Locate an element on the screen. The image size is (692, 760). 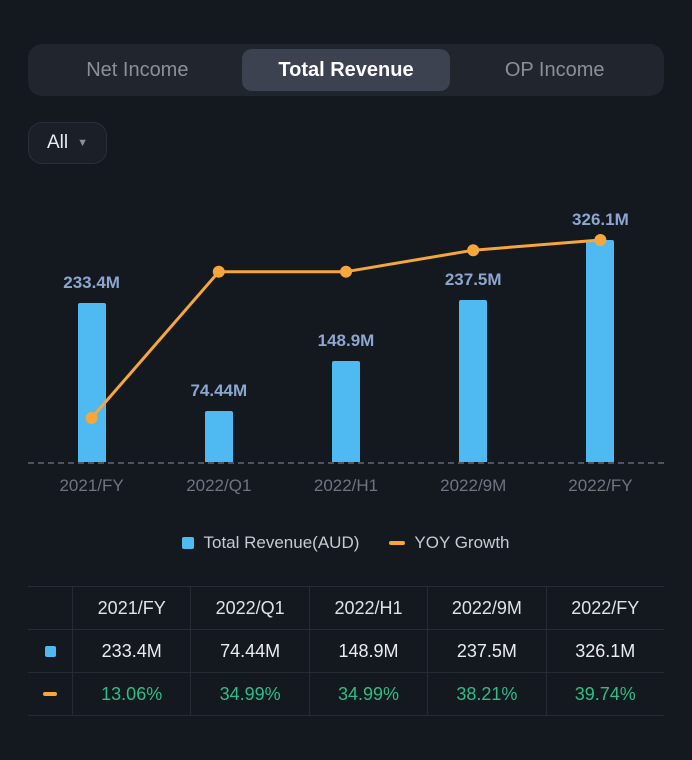
bar-value-label: 74.44M is located at coordinates (219, 391).